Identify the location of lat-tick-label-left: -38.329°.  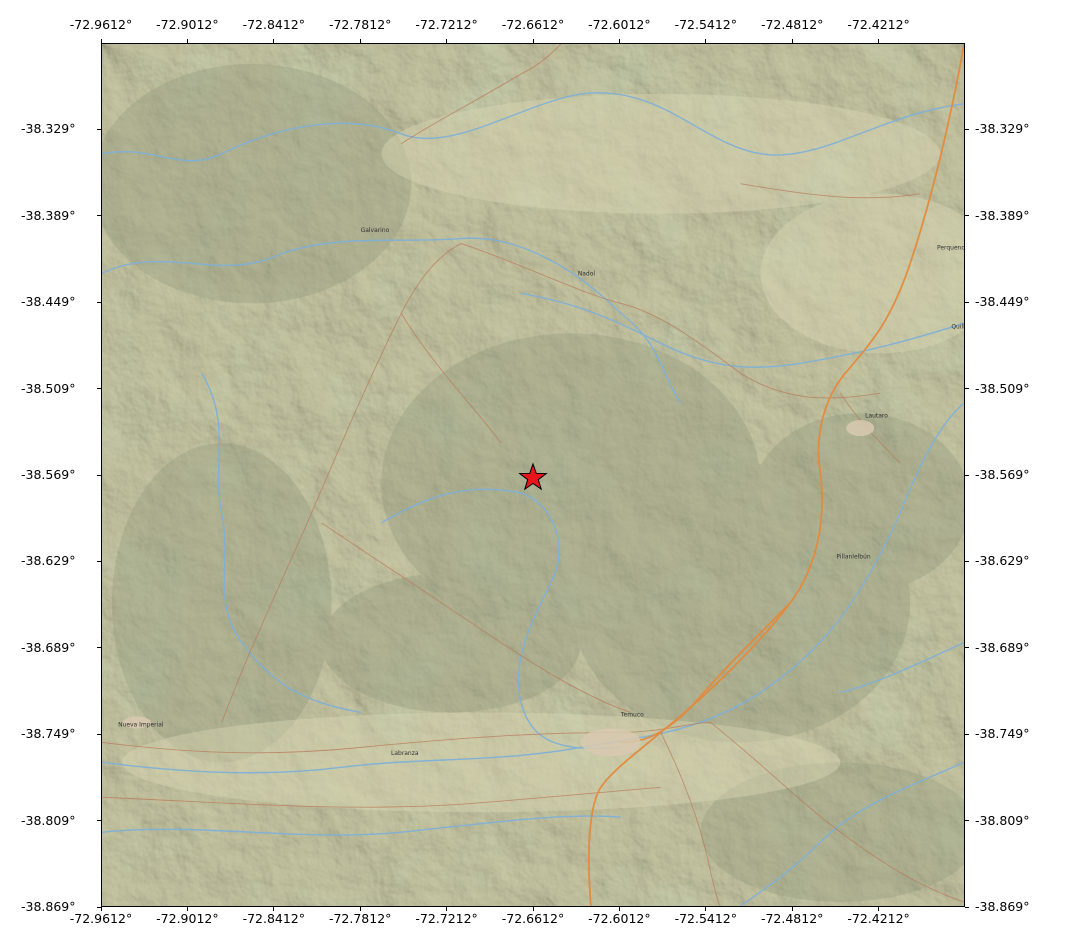
(48, 129).